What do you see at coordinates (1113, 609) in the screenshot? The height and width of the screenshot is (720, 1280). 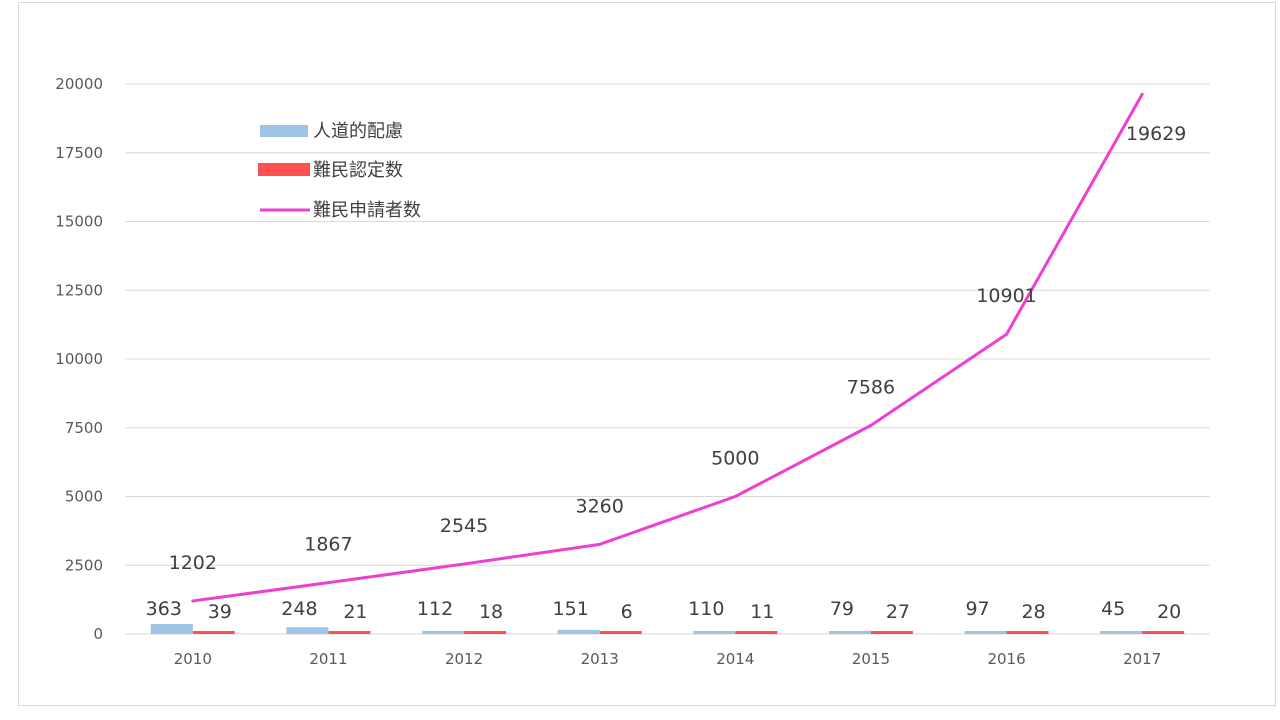 I see `data-label-humanitarian: 45` at bounding box center [1113, 609].